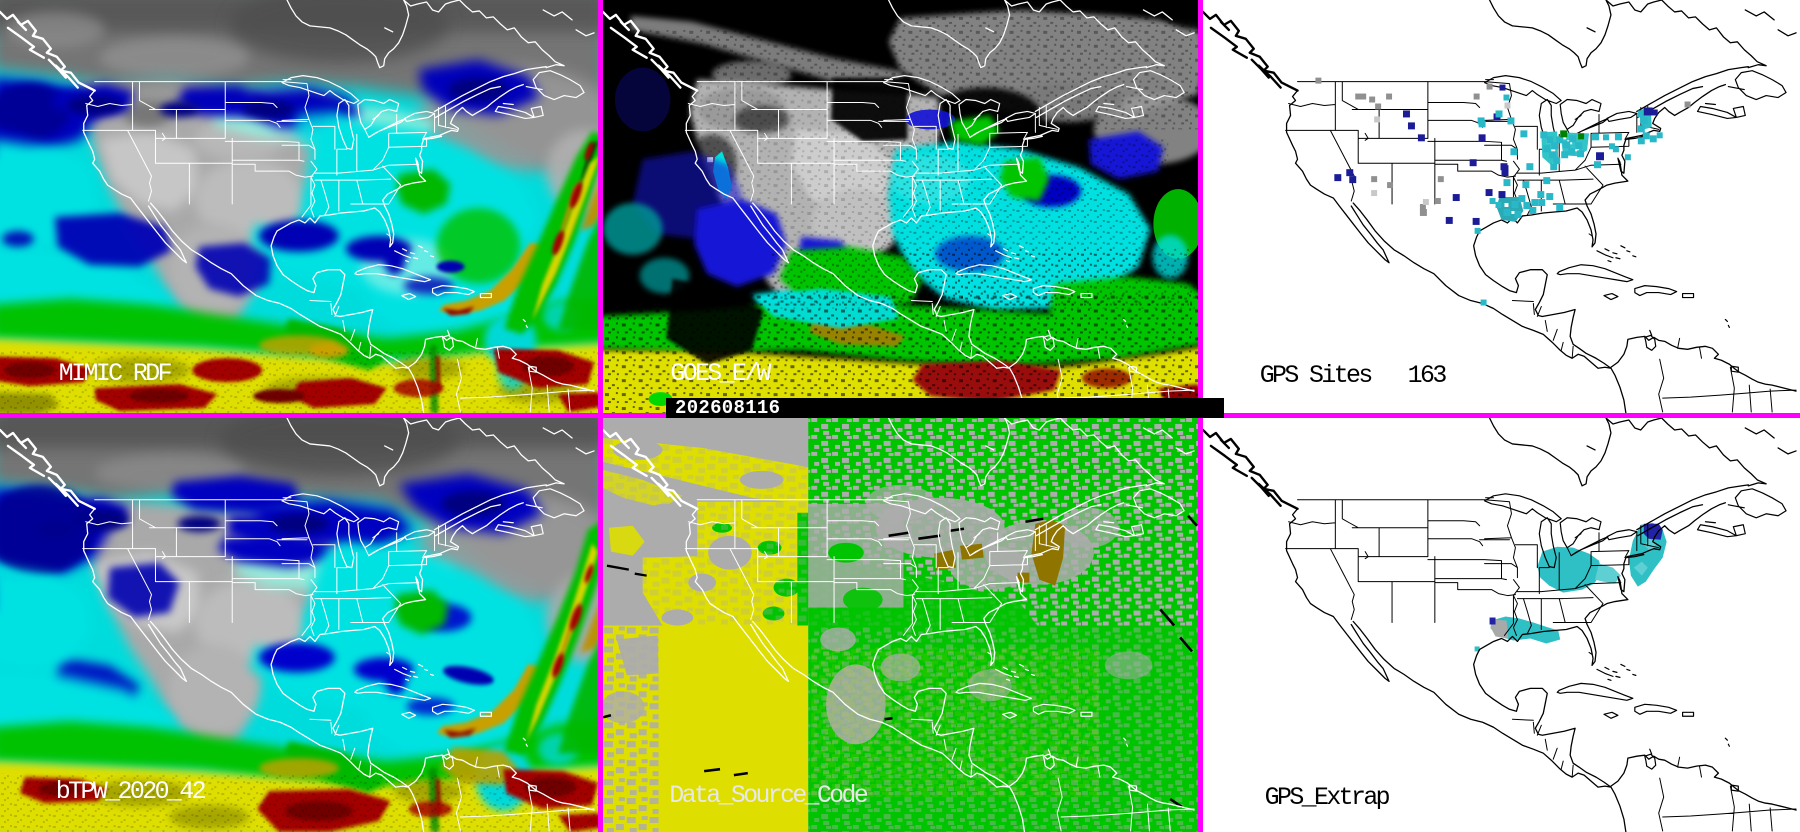 This screenshot has height=832, width=1800. Describe the element at coordinates (115, 374) in the screenshot. I see `svg-text: MIMIC RDF` at that location.